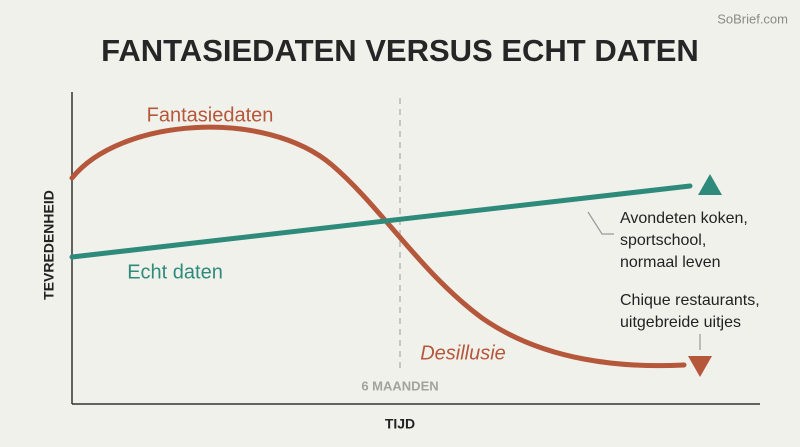 The image size is (800, 447). Describe the element at coordinates (700, 366) in the screenshot. I see `down-arrow` at that location.